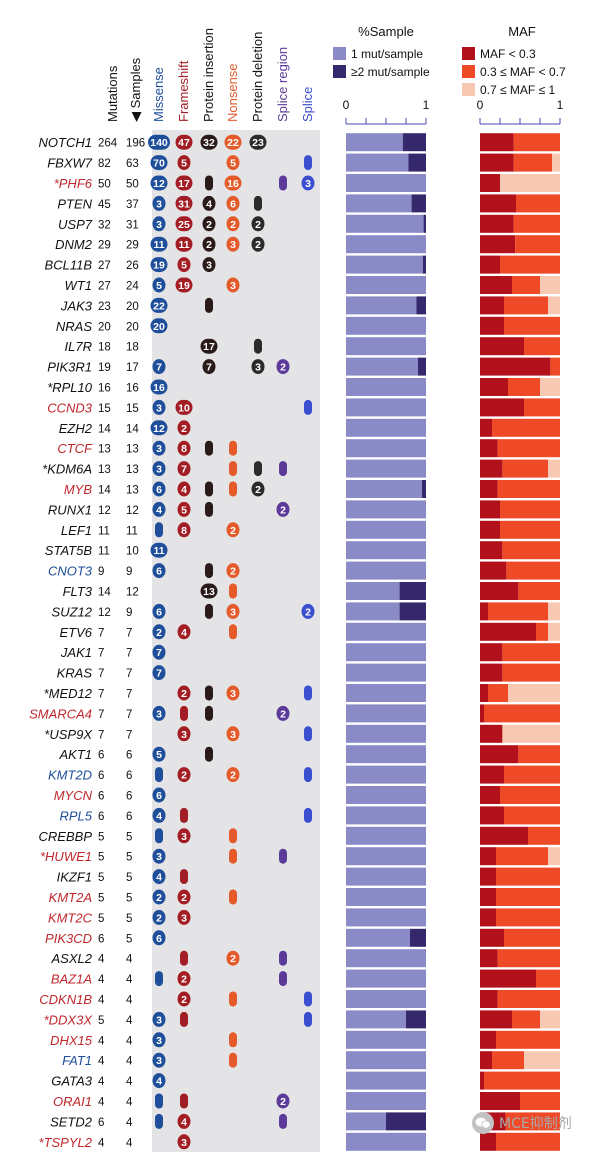  I want to click on maf-mid-bar-med12, so click(498, 693).